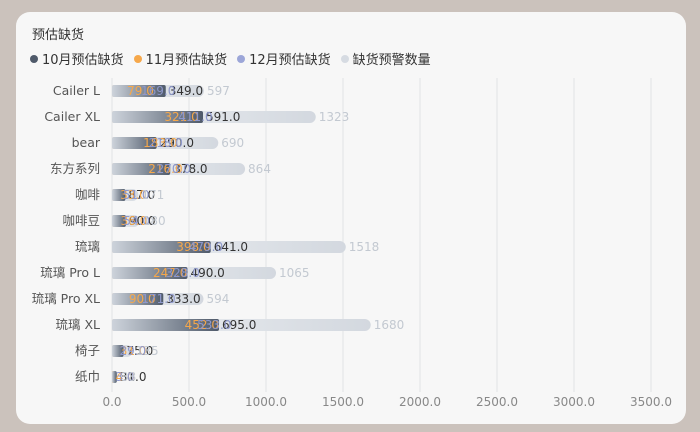 The image size is (700, 432). Describe the element at coordinates (239, 325) in the screenshot. I see `value-label-oct: 695.0` at that location.